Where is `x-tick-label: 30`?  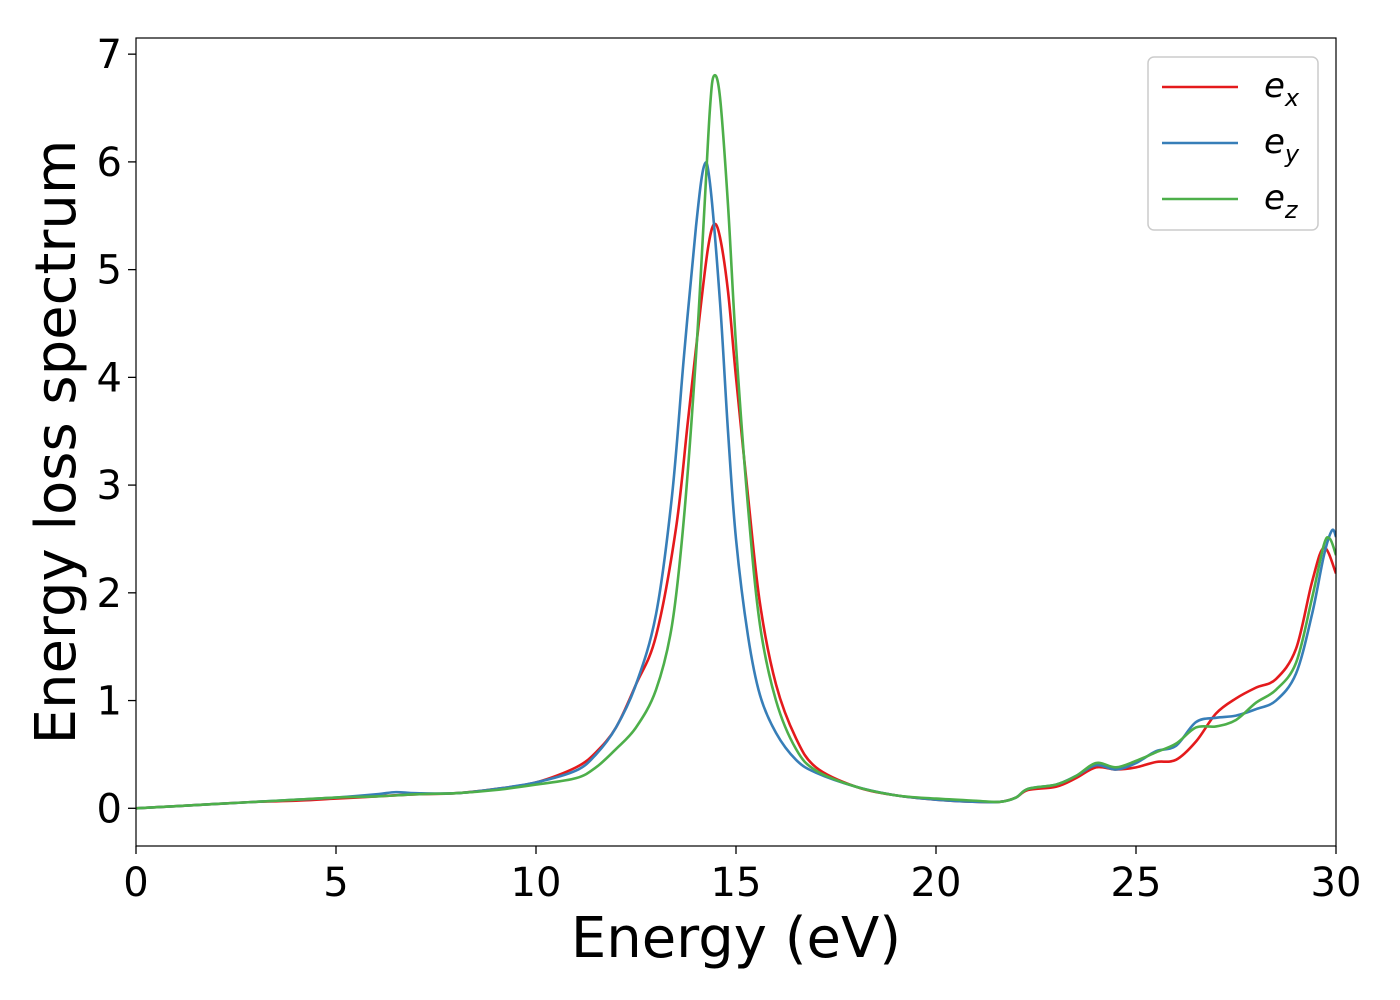
x-tick-label: 30 is located at coordinates (1336, 883).